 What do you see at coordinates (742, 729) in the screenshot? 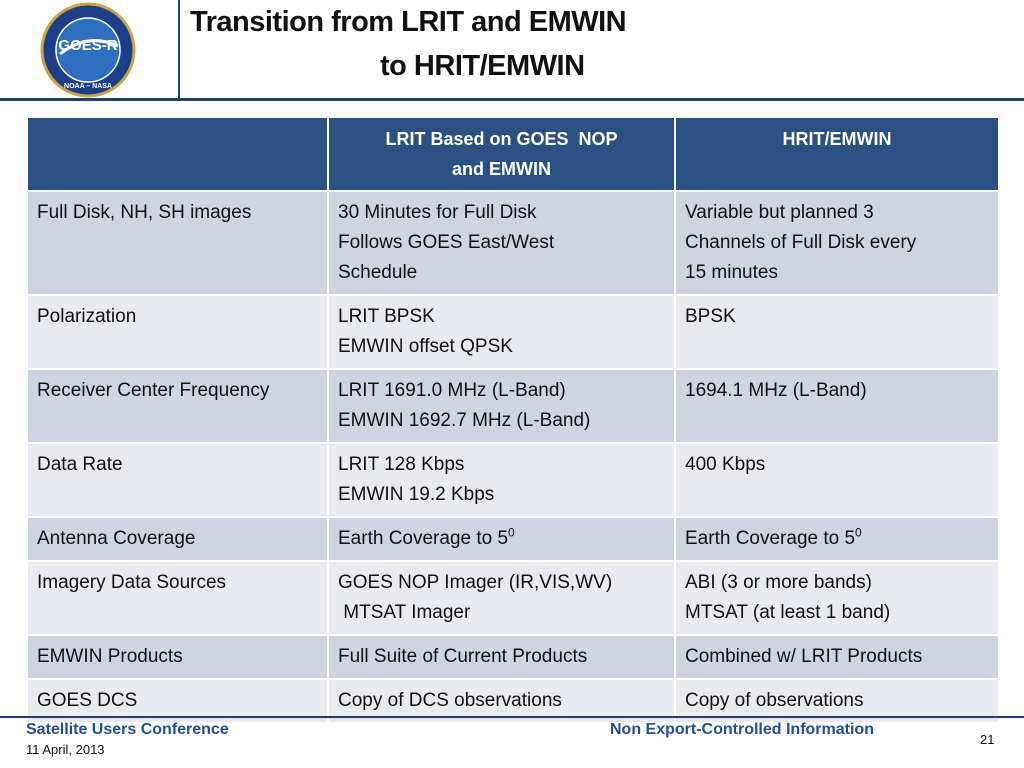
I see `footer-notice: Non Export-Controlled Information` at bounding box center [742, 729].